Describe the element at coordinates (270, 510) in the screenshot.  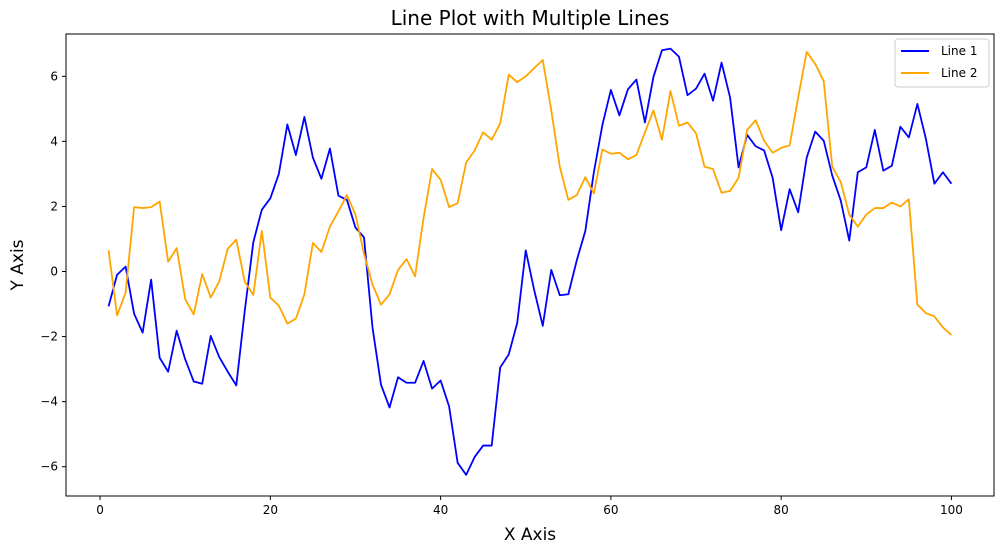
I see `x-tick-label: 20` at that location.